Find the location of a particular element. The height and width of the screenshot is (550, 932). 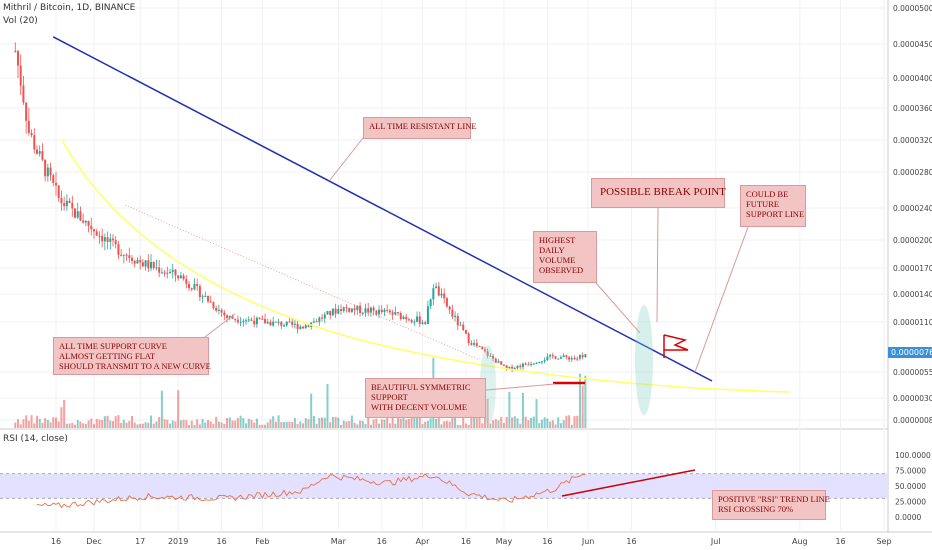

x-tick-label: May is located at coordinates (504, 541).